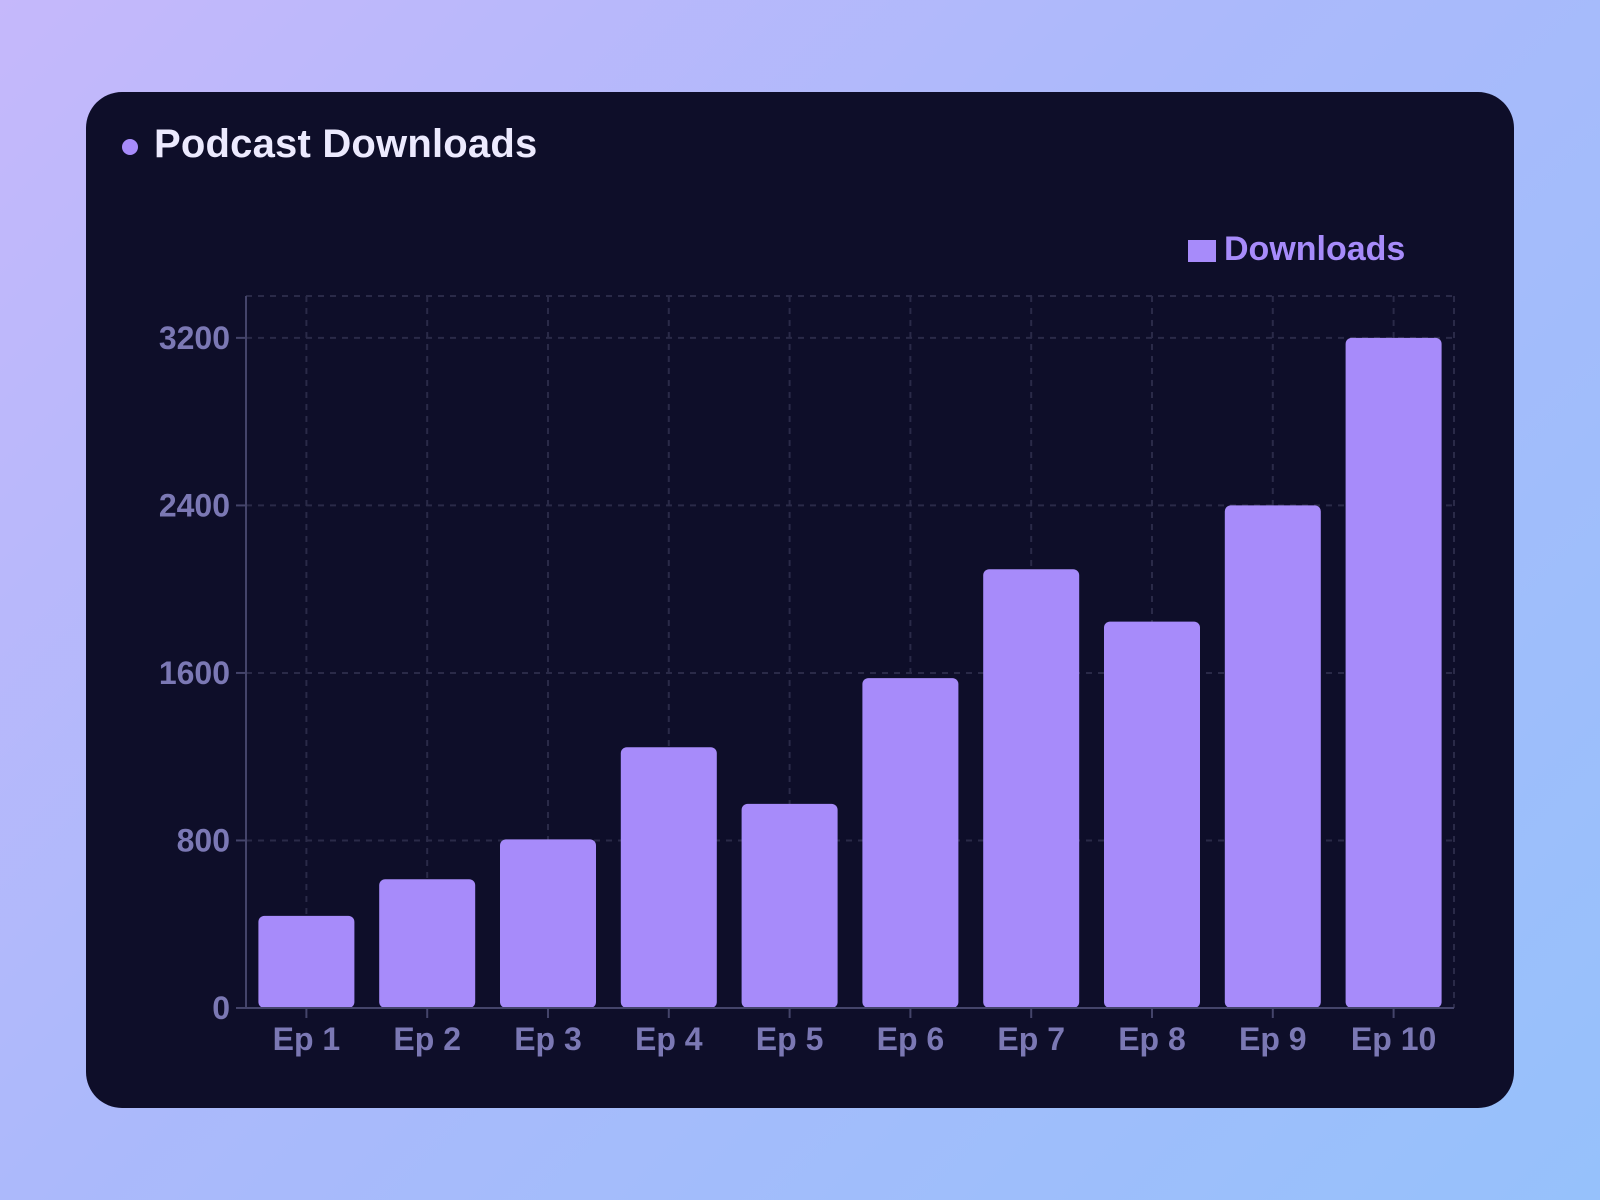 The image size is (1600, 1200). I want to click on x-tick-label: Ep 6, so click(911, 1039).